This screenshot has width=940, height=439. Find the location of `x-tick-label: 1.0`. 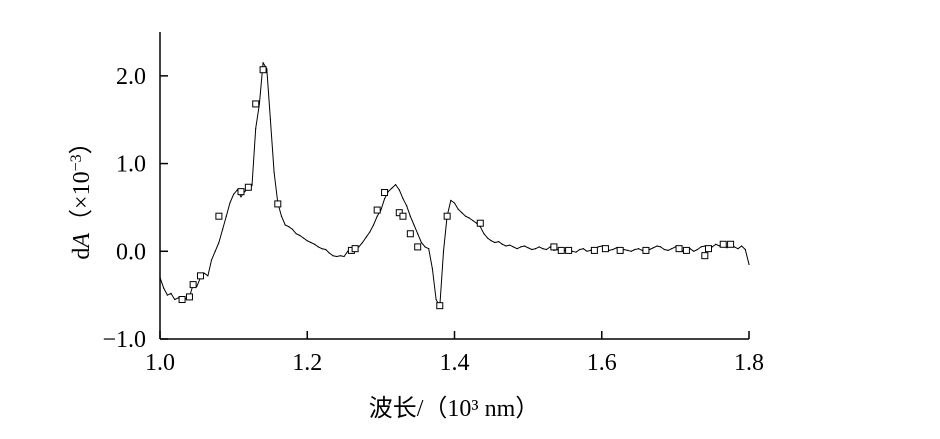

x-tick-label: 1.0 is located at coordinates (160, 363).